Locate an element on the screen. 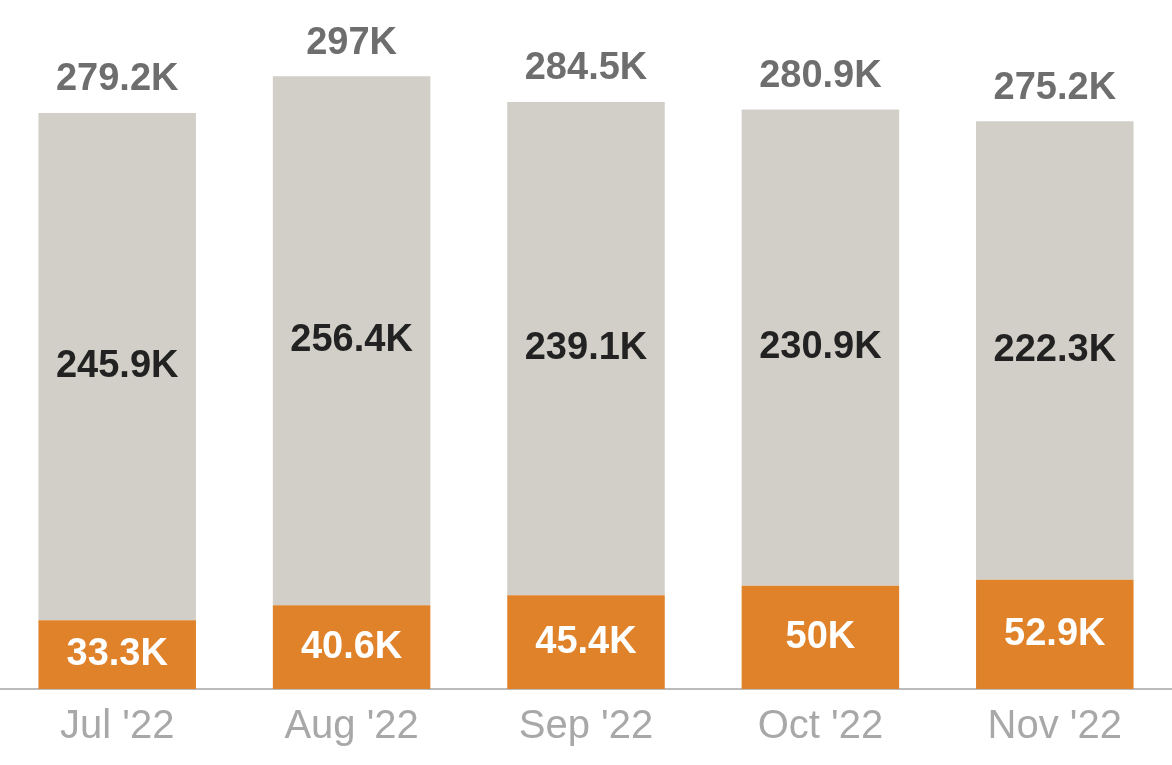  data-label: 245.9K is located at coordinates (117, 364).